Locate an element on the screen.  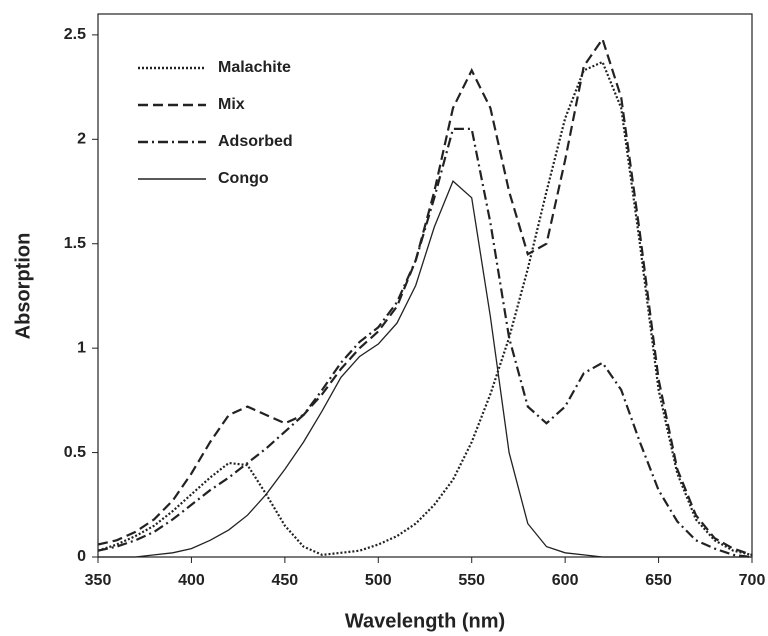
x-tick-label: 650 is located at coordinates (658, 580).